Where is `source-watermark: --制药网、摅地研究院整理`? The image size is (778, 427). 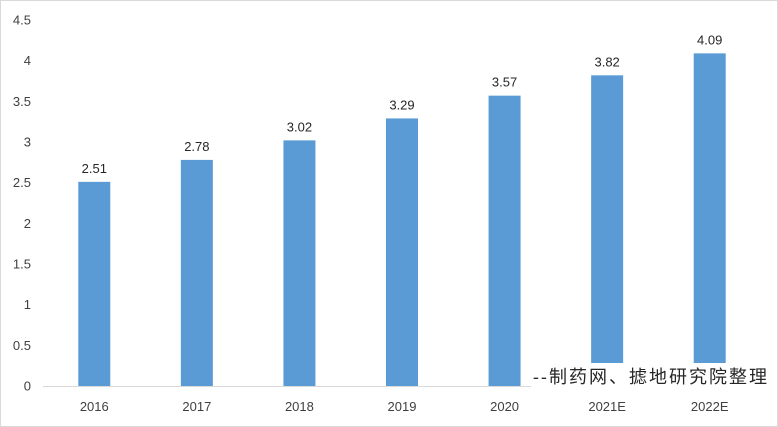 source-watermark: --制药网、摅地研究院整理 is located at coordinates (650, 376).